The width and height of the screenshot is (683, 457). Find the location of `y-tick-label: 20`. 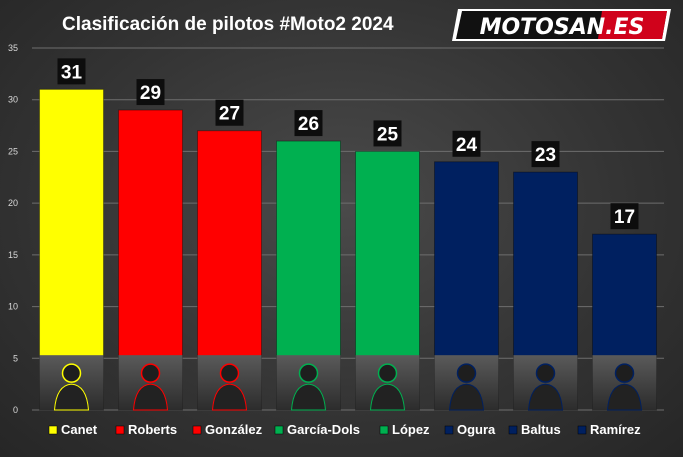

y-tick-label: 20 is located at coordinates (13, 203).